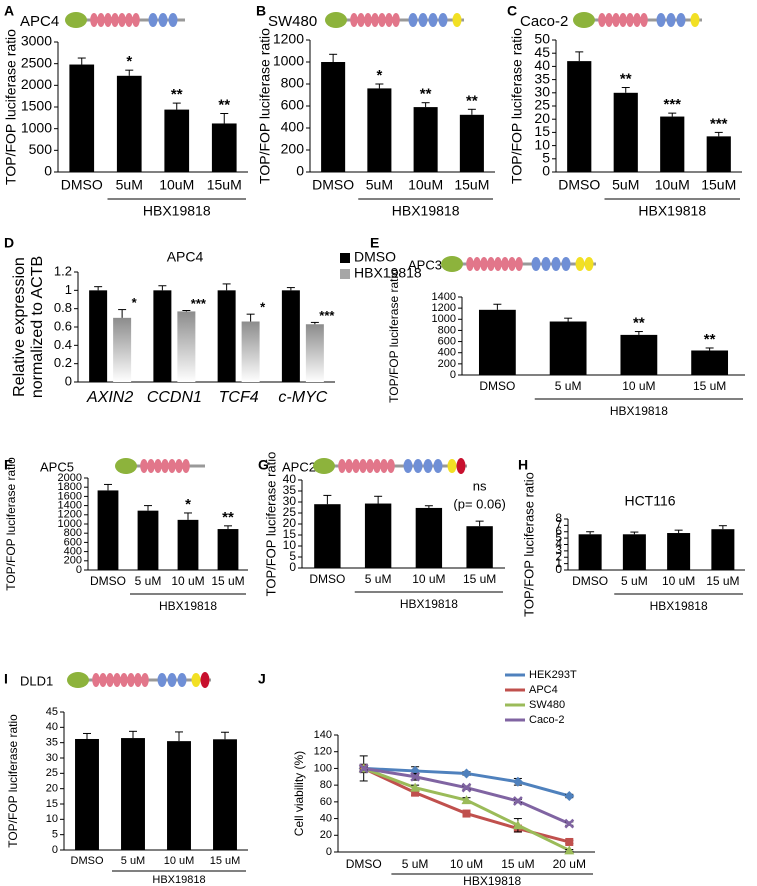 The height and width of the screenshot is (886, 757). Describe the element at coordinates (299, 793) in the screenshot. I see `y-axis-label: Cell viability (%)` at that location.